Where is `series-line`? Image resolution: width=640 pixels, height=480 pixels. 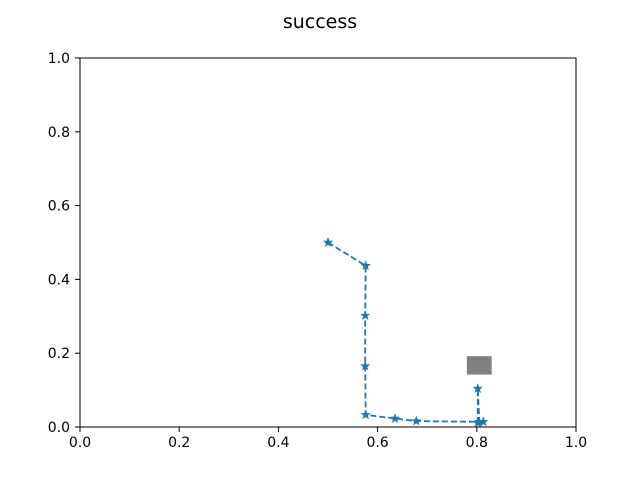 series-line is located at coordinates (405, 333).